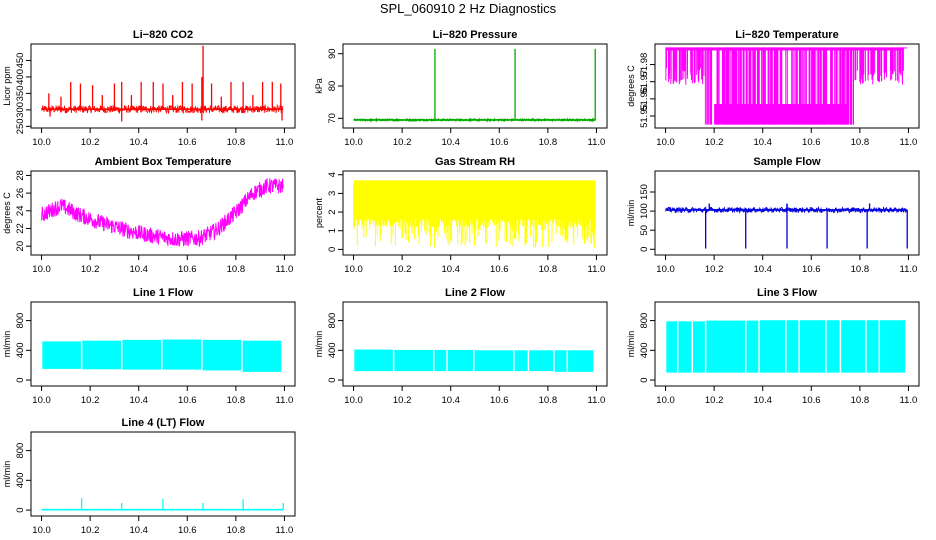 This screenshot has width=936, height=540. I want to click on p10-xtick-label-0: 10.0, so click(41, 530).